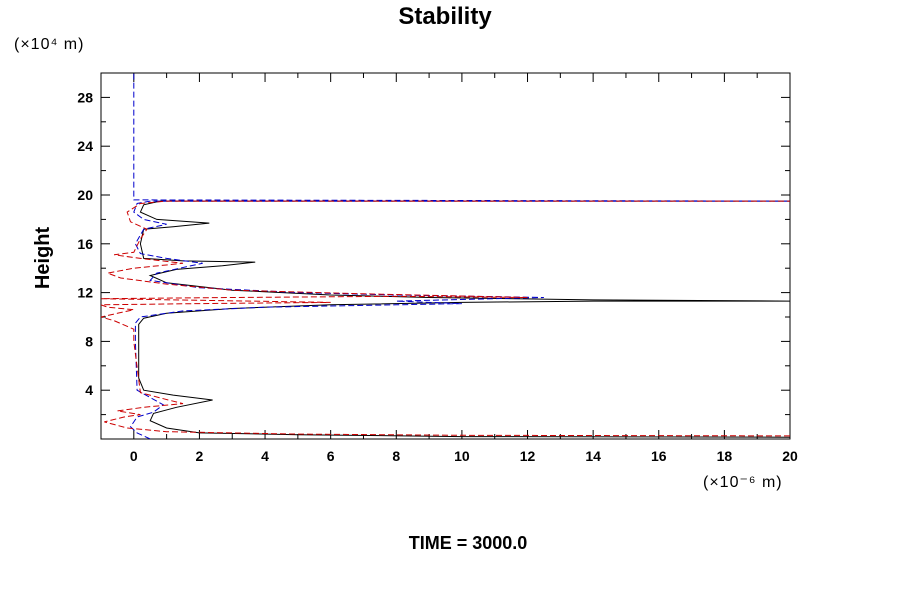 This screenshot has height=600, width=900. Describe the element at coordinates (85, 195) in the screenshot. I see `y-tick-label: 20` at that location.